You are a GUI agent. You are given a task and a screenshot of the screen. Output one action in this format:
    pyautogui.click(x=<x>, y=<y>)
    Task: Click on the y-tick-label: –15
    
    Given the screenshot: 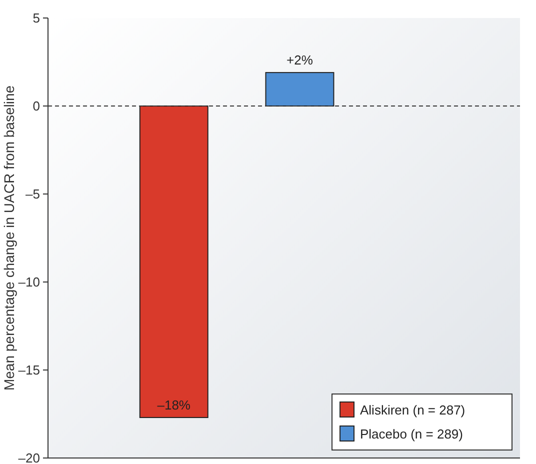 What is the action you would take?
    pyautogui.click(x=29, y=370)
    